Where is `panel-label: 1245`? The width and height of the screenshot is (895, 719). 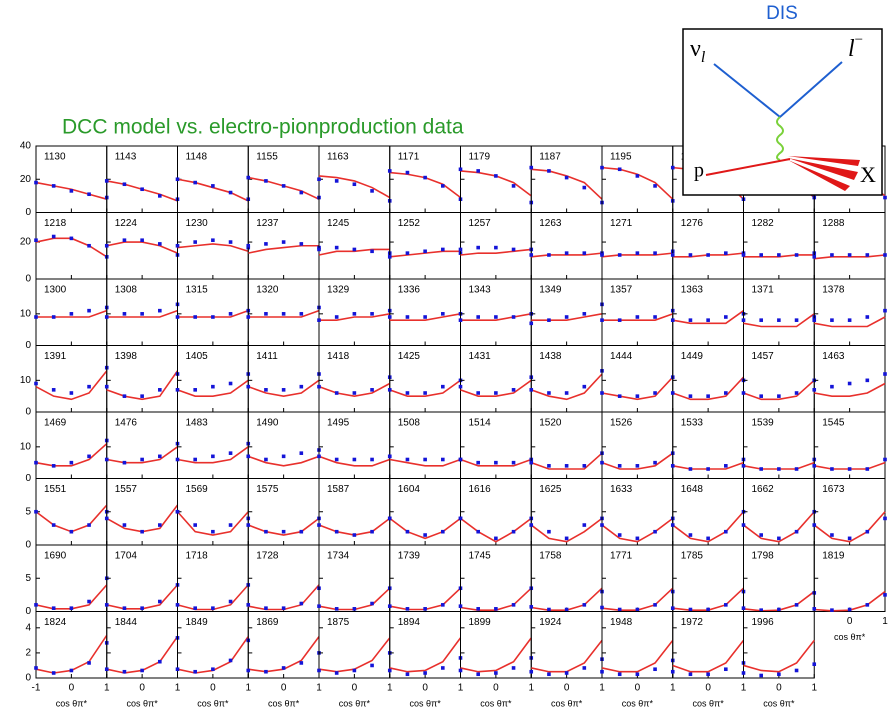 panel-label: 1245 is located at coordinates (338, 223).